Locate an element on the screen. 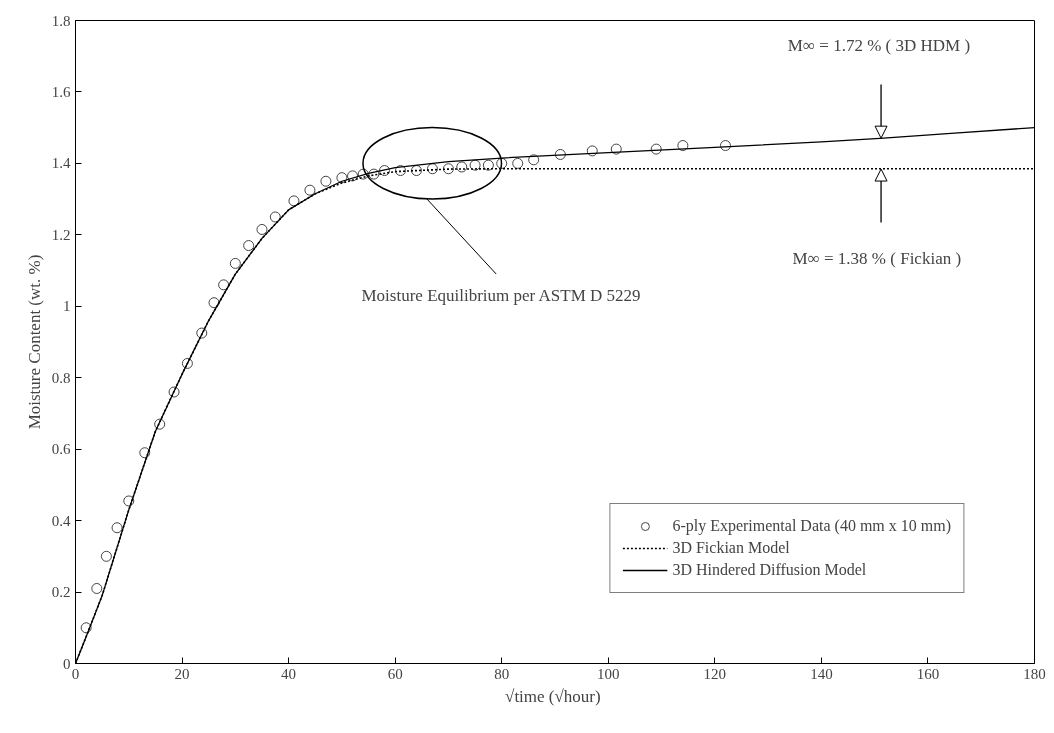  y-tick-label: 0.4 is located at coordinates (61, 520).